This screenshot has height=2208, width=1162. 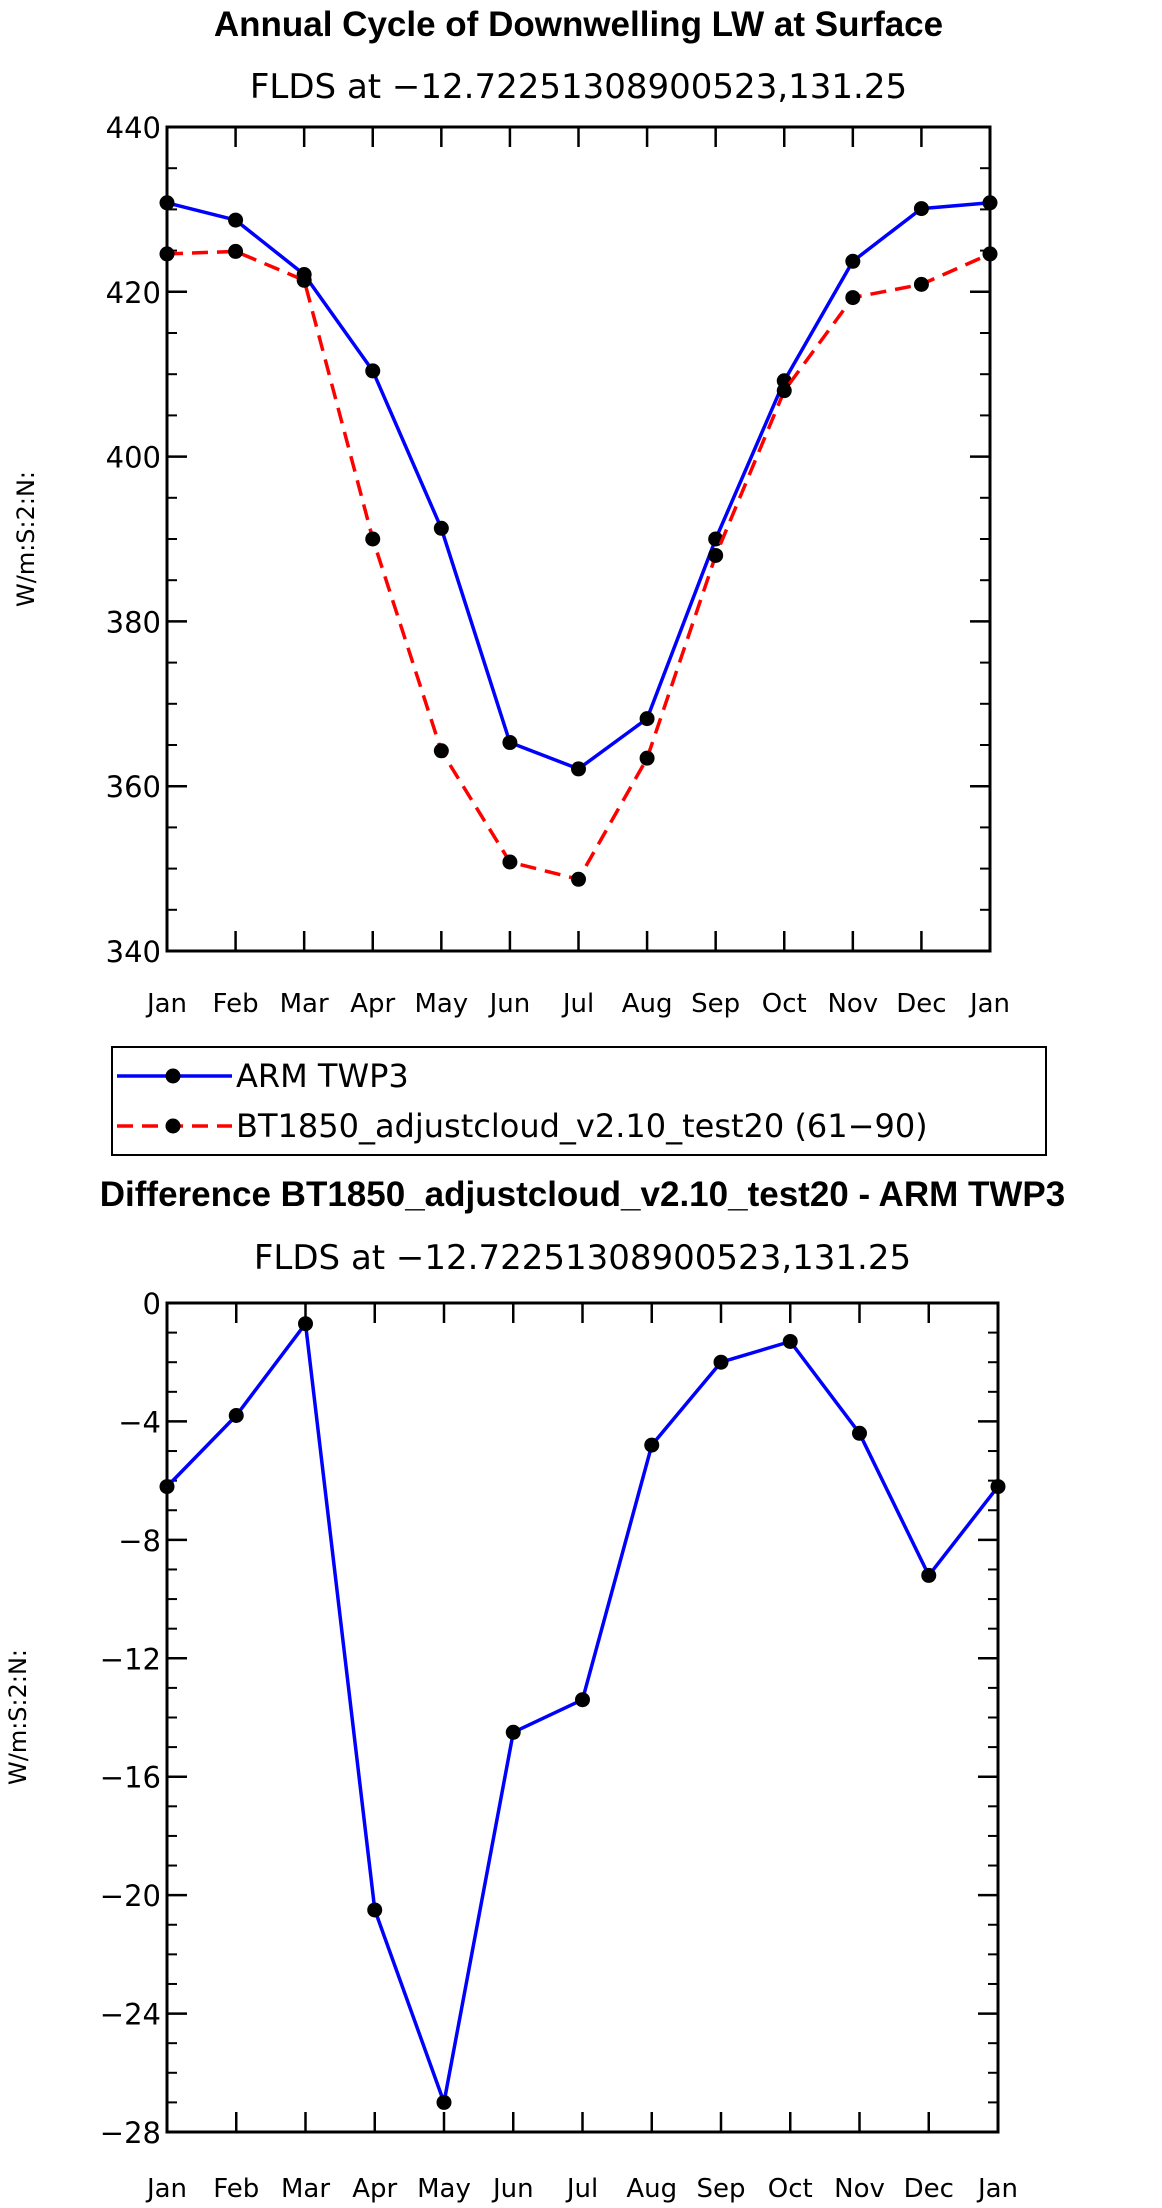 What do you see at coordinates (130, 1778) in the screenshot?
I see `y-tick-label: −16` at bounding box center [130, 1778].